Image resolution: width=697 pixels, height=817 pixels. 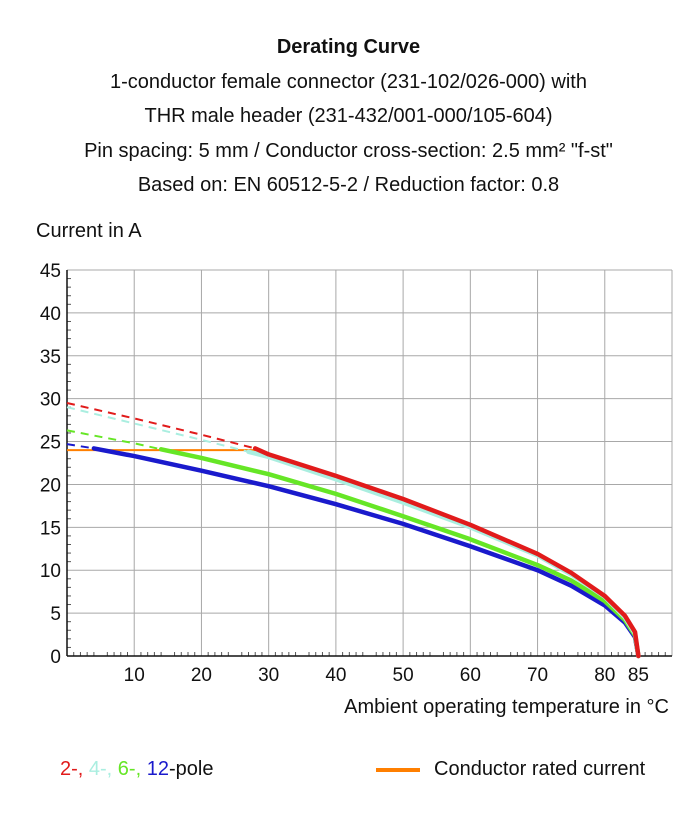 What do you see at coordinates (134, 675) in the screenshot?
I see `x-tick-label: 10` at bounding box center [134, 675].